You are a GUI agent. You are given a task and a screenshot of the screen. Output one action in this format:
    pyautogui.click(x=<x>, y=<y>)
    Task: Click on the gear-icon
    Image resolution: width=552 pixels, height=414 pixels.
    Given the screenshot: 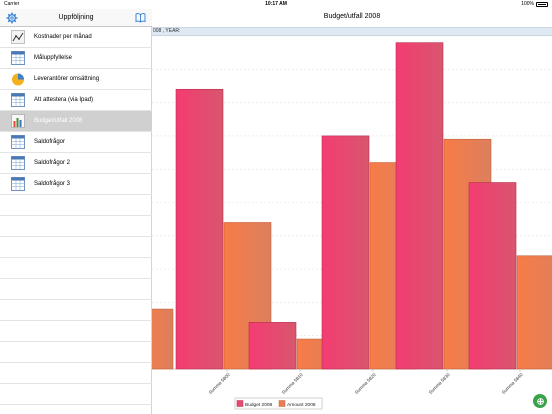 What is the action you would take?
    pyautogui.click(x=12, y=18)
    